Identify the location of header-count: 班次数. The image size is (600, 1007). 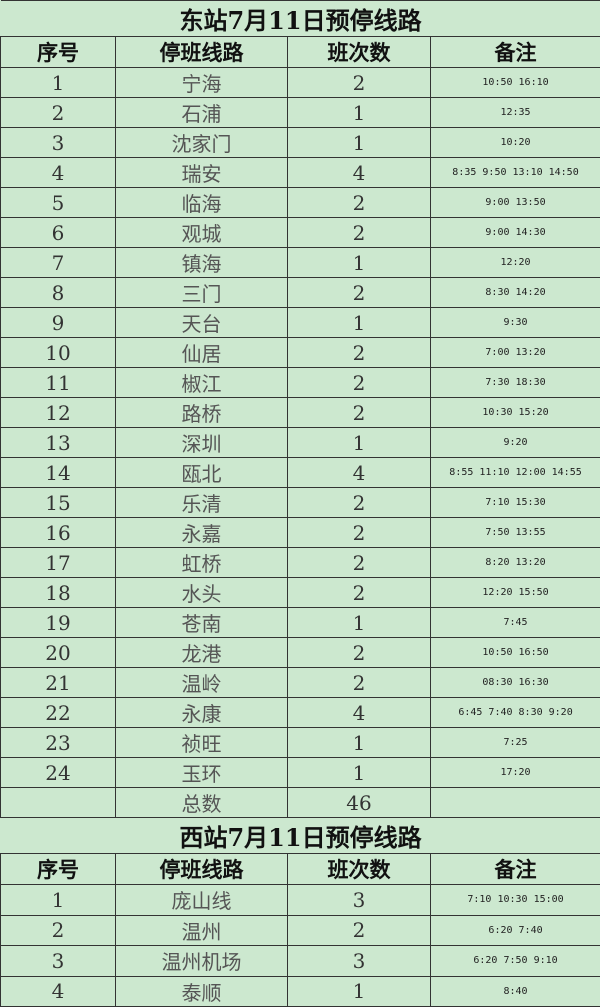
(359, 52).